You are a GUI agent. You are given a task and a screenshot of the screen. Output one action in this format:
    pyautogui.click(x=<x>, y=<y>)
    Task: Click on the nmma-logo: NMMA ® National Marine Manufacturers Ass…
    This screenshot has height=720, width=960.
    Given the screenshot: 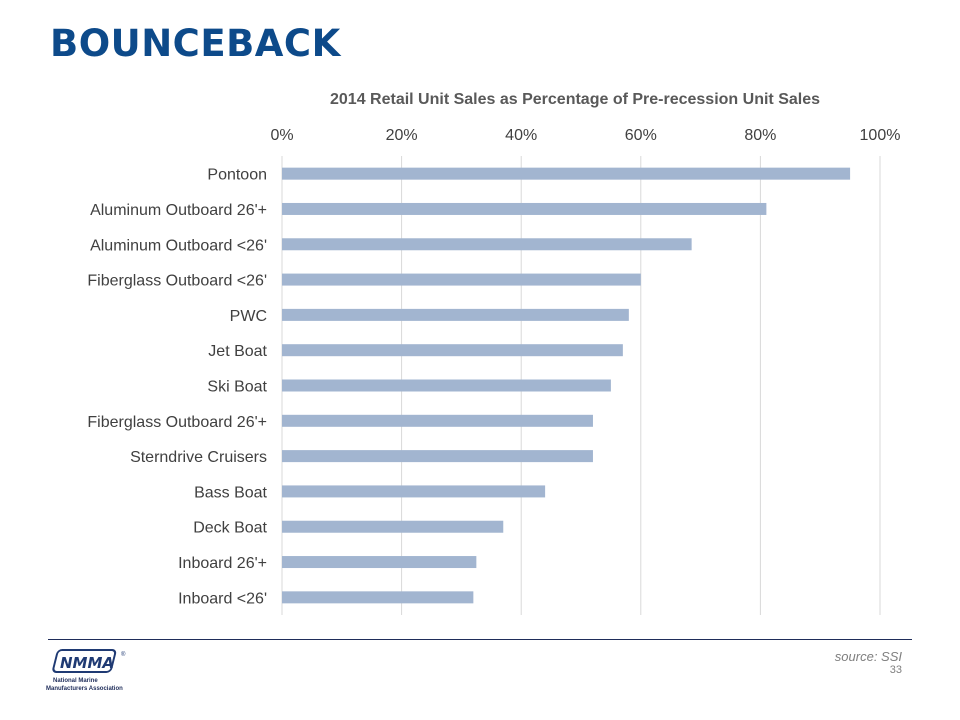 What is the action you would take?
    pyautogui.click(x=86, y=670)
    